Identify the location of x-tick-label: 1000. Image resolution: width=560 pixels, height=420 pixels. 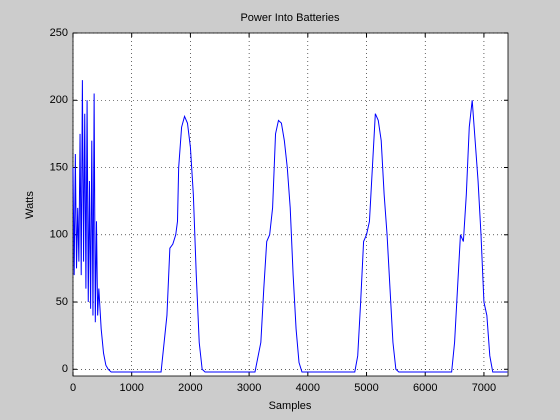
(131, 388).